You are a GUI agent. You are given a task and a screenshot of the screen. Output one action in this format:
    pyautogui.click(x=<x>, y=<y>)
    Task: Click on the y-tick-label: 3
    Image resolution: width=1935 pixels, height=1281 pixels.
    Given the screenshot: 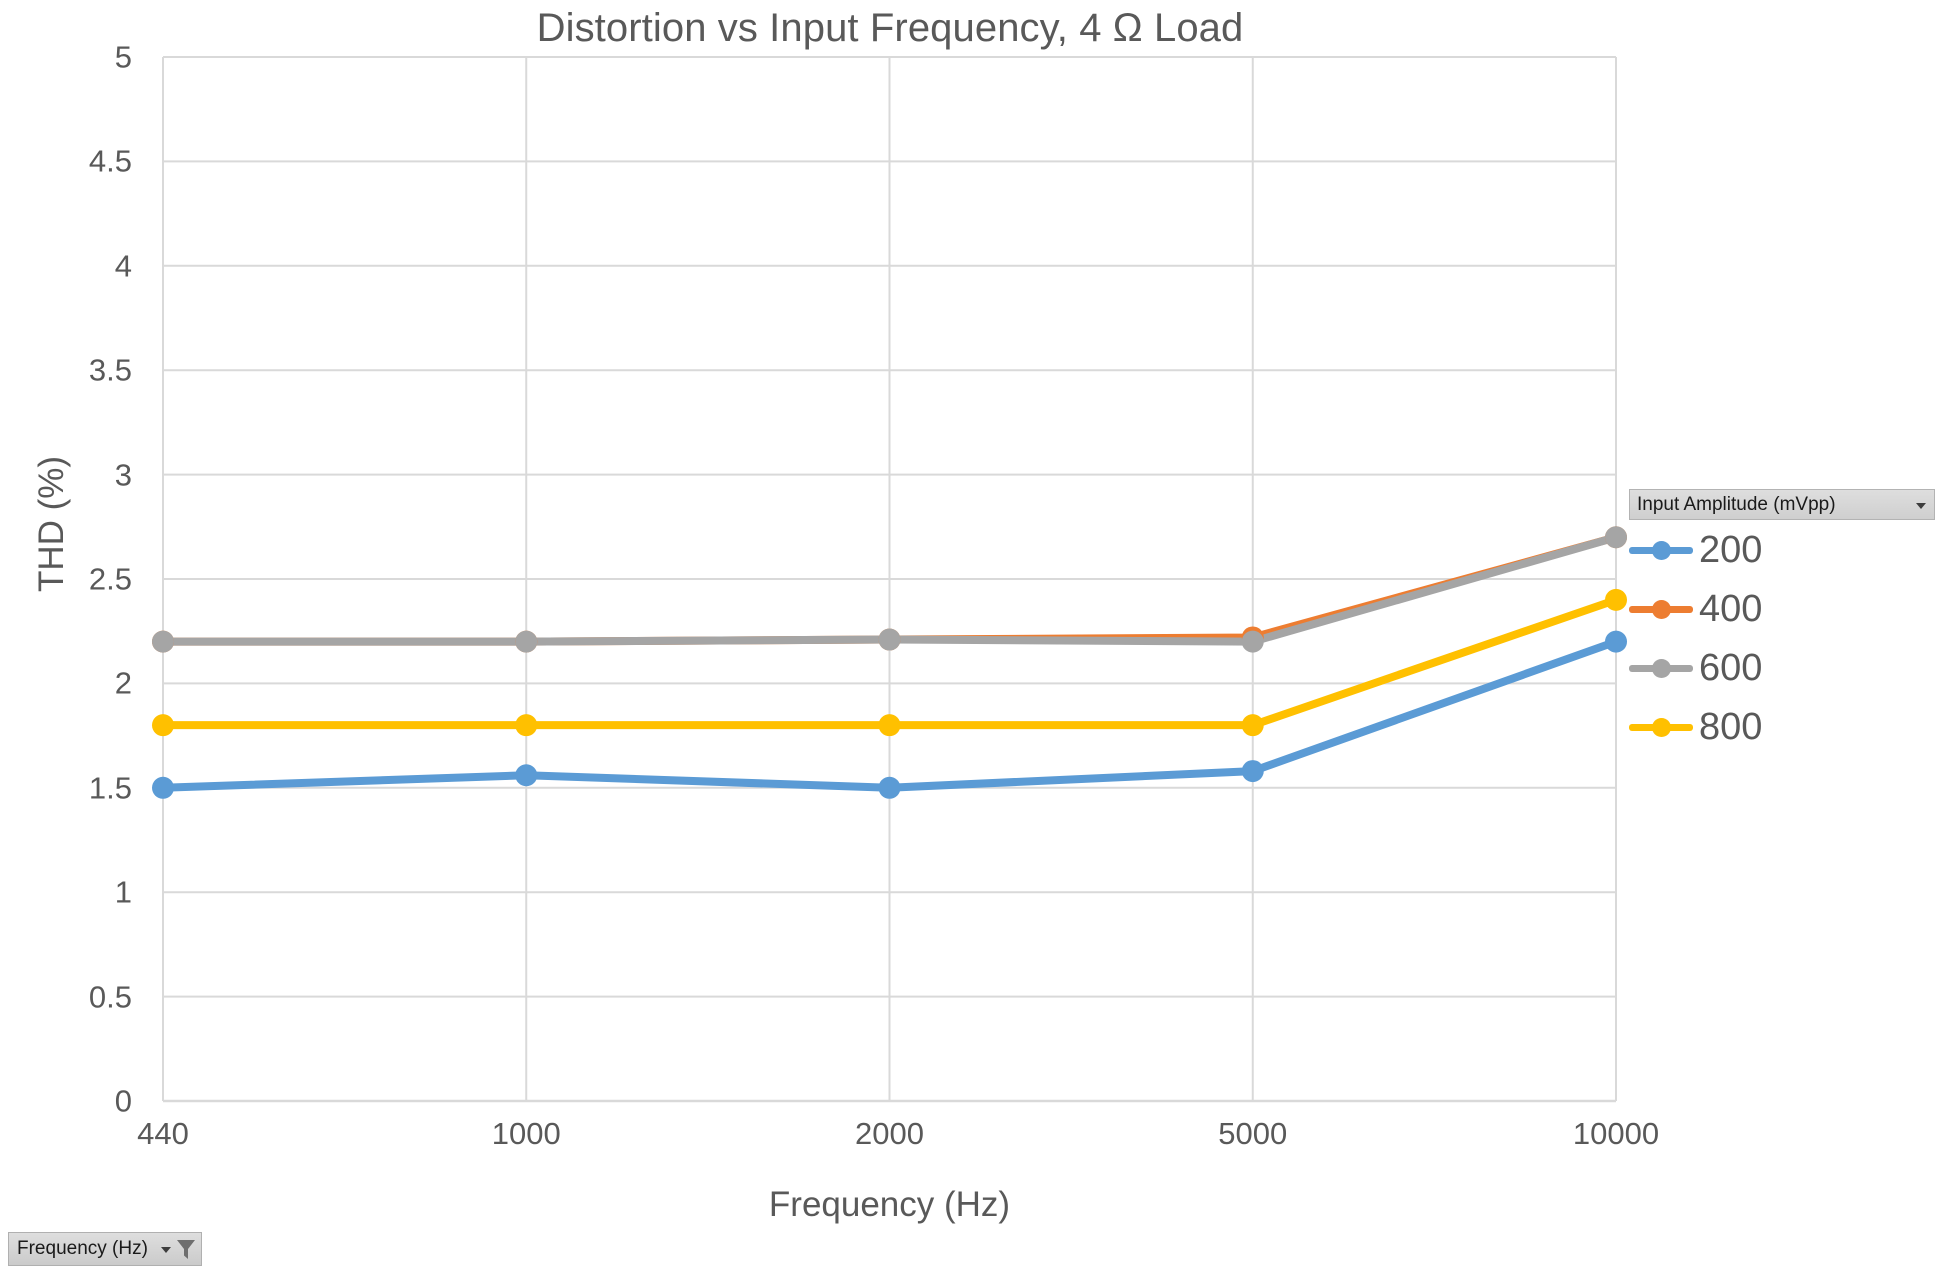 What is the action you would take?
    pyautogui.click(x=123, y=475)
    